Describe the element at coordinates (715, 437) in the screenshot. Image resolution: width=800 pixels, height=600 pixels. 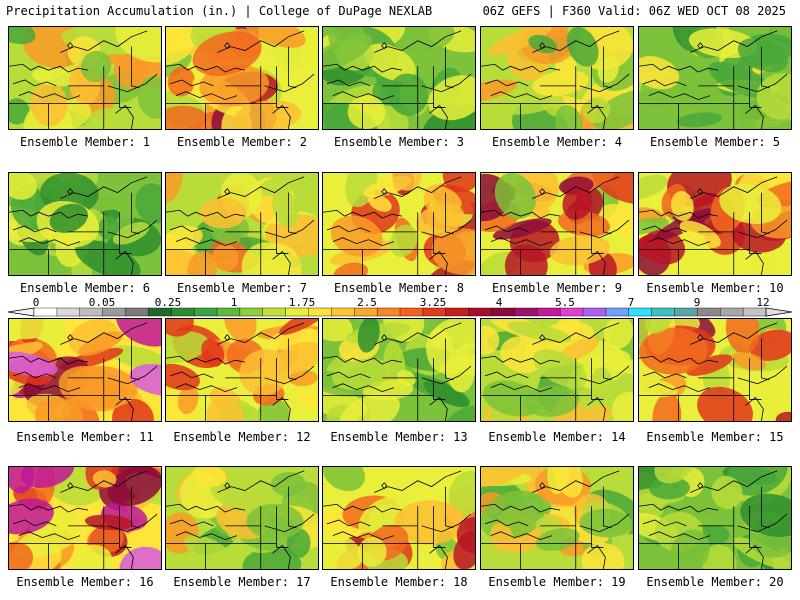
I see `ensemble-member-label: Ensemble Member: 15` at that location.